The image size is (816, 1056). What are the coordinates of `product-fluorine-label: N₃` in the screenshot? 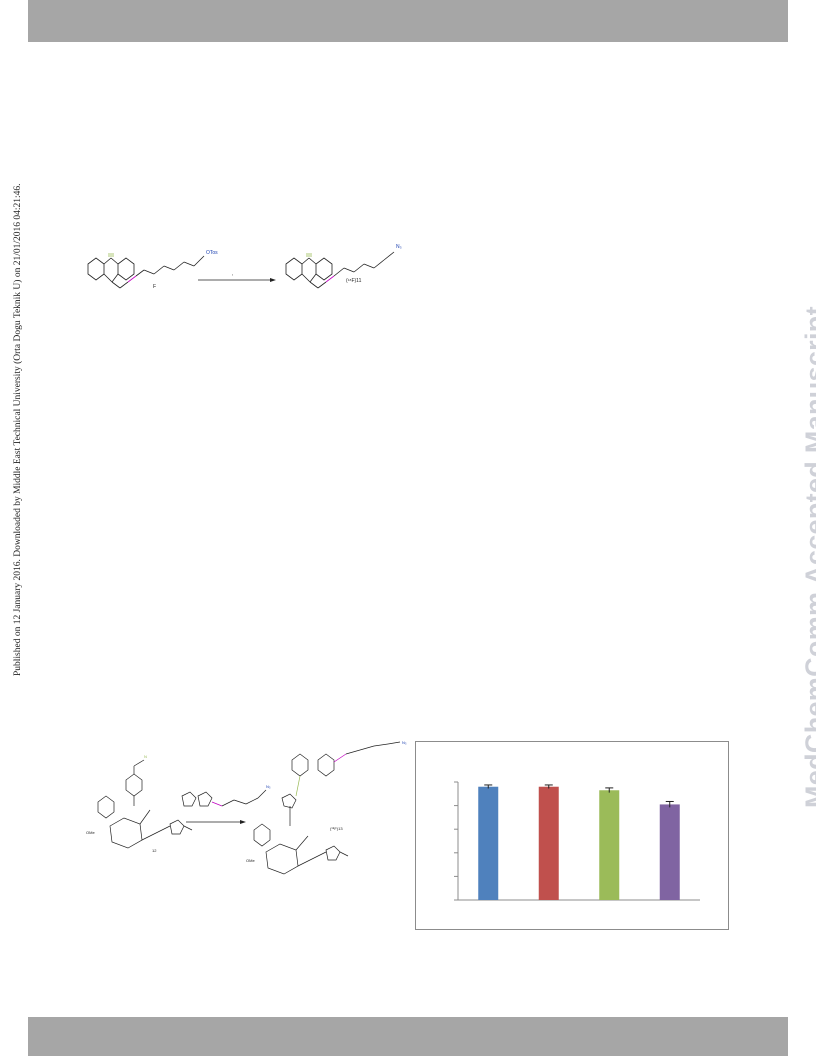 It's located at (399, 247).